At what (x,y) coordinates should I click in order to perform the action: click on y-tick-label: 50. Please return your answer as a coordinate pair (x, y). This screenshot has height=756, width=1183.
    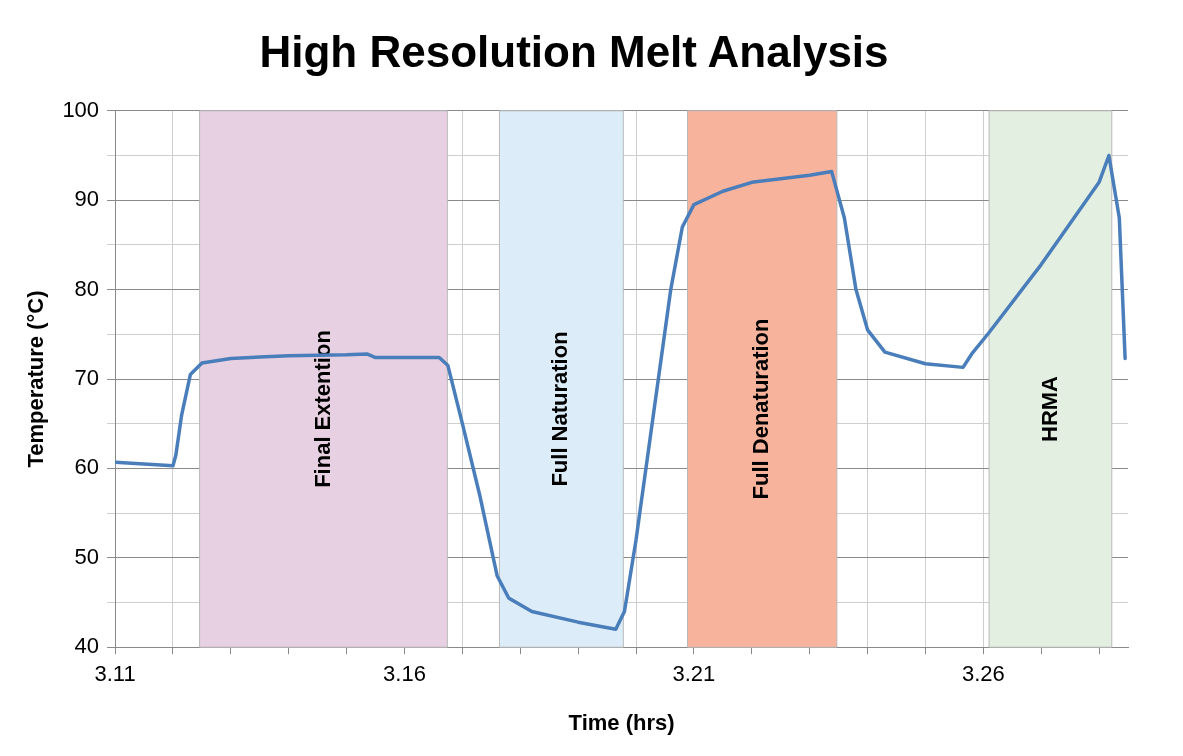
    Looking at the image, I should click on (87, 556).